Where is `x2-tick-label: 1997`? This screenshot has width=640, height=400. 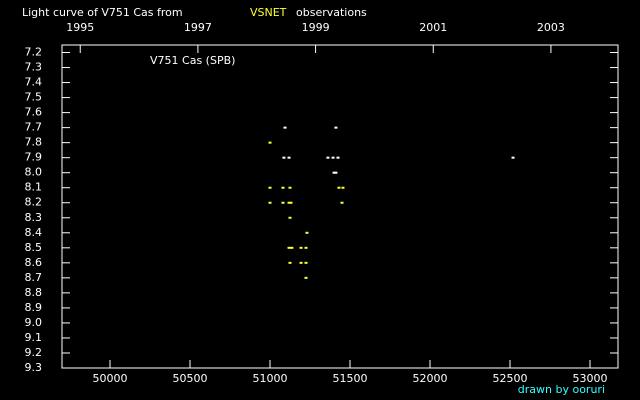
x2-tick-label: 1997 is located at coordinates (198, 27).